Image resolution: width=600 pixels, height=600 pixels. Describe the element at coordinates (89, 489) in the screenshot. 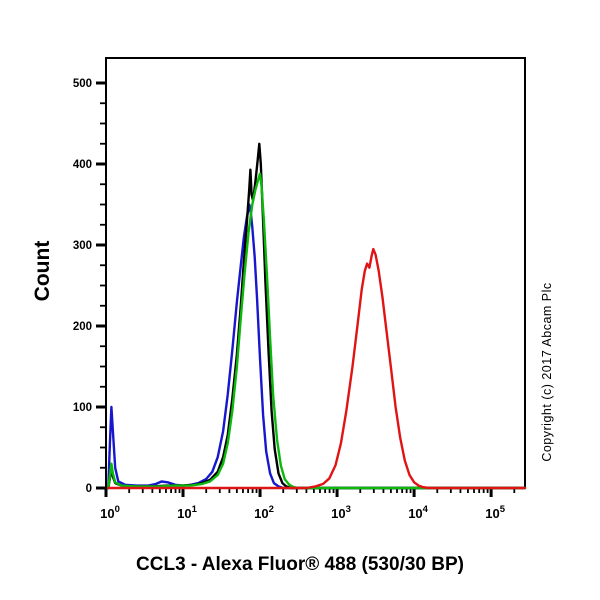

I see `y-tick-label: 0` at that location.